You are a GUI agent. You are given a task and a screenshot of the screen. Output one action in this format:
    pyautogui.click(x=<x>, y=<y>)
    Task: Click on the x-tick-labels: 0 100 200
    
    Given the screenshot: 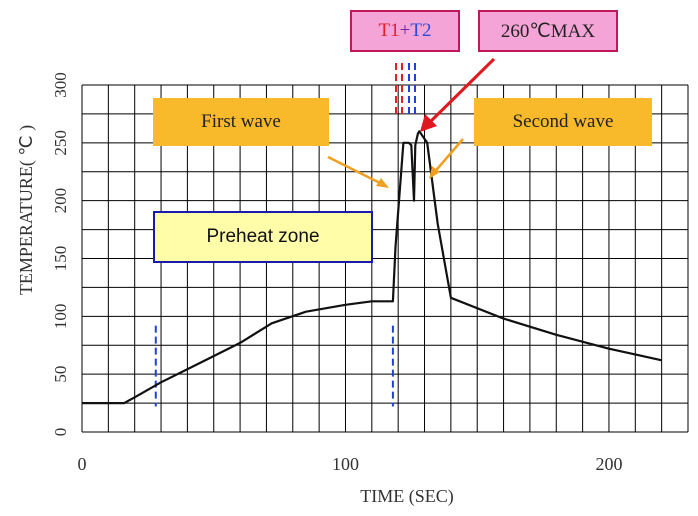 What is the action you would take?
    pyautogui.click(x=350, y=464)
    